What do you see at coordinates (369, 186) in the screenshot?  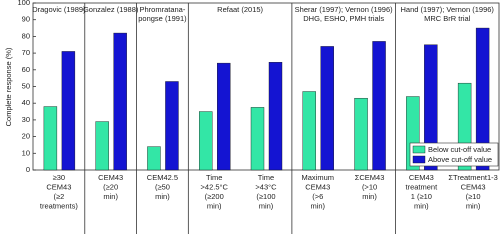 I see `x-tick-label: (>10` at bounding box center [369, 186].